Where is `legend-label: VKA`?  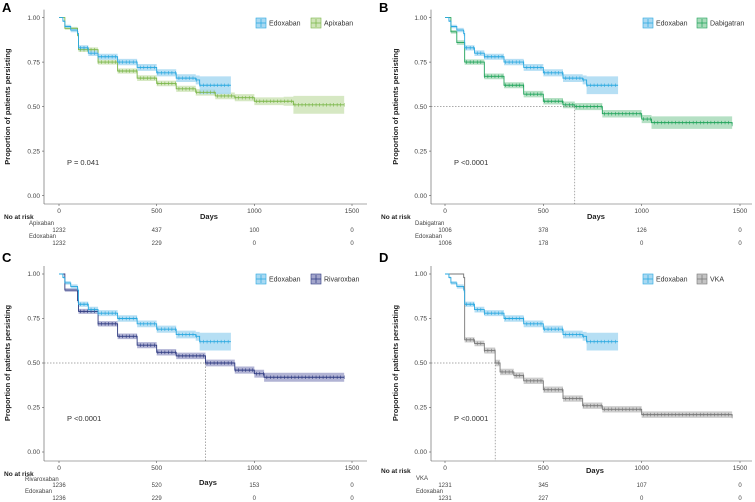 legend-label: VKA is located at coordinates (717, 280).